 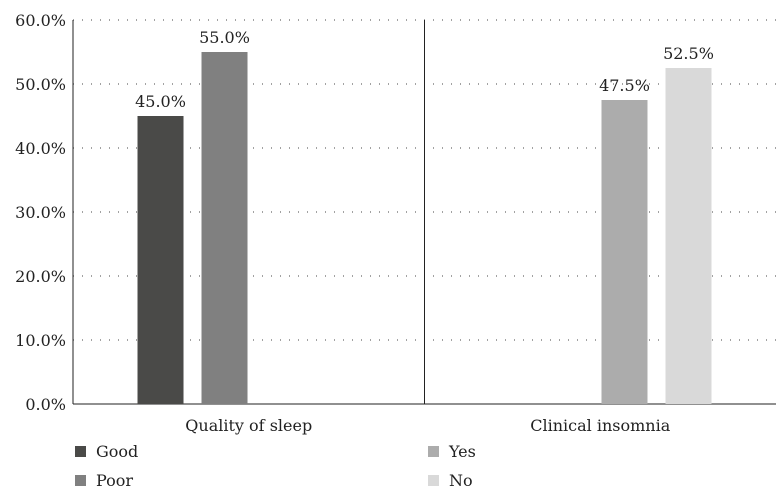 I want to click on y-tick-label: 40.0%, so click(x=40, y=148).